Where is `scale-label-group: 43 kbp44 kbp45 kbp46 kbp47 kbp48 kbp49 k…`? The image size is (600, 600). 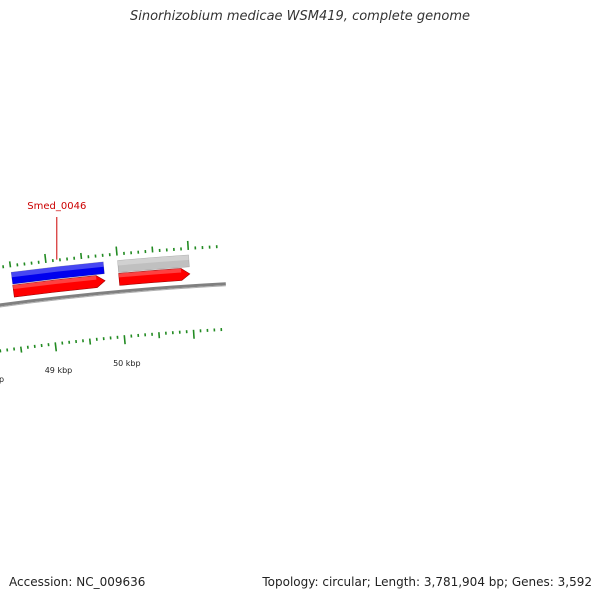
scale-label-group: 43 kbp44 kbp45 kbp46 kbp47 kbp48 kbp49 k… is located at coordinates (70, 371).